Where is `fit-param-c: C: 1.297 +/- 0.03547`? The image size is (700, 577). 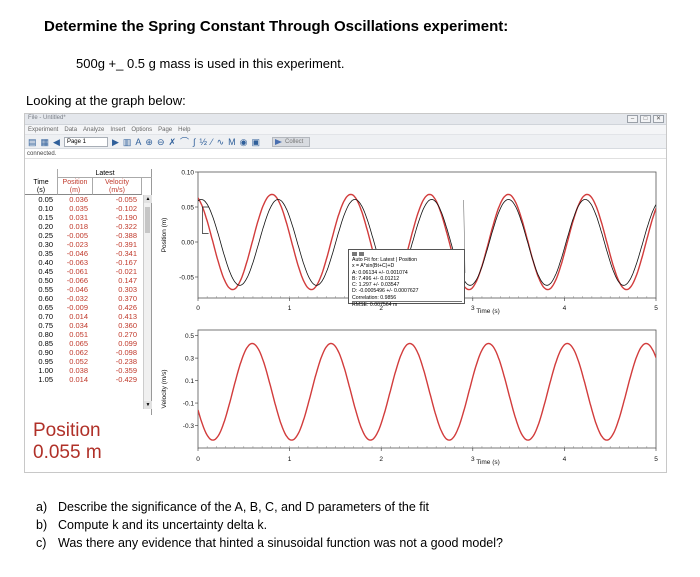
fit-param-c: C: 1.297 +/- 0.03547 is located at coordinates (376, 285).